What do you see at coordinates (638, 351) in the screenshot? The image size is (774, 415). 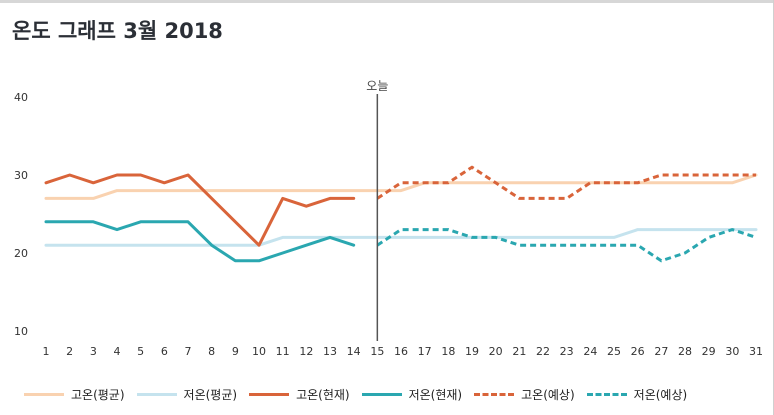 I see `x-tick-label: 26` at bounding box center [638, 351].